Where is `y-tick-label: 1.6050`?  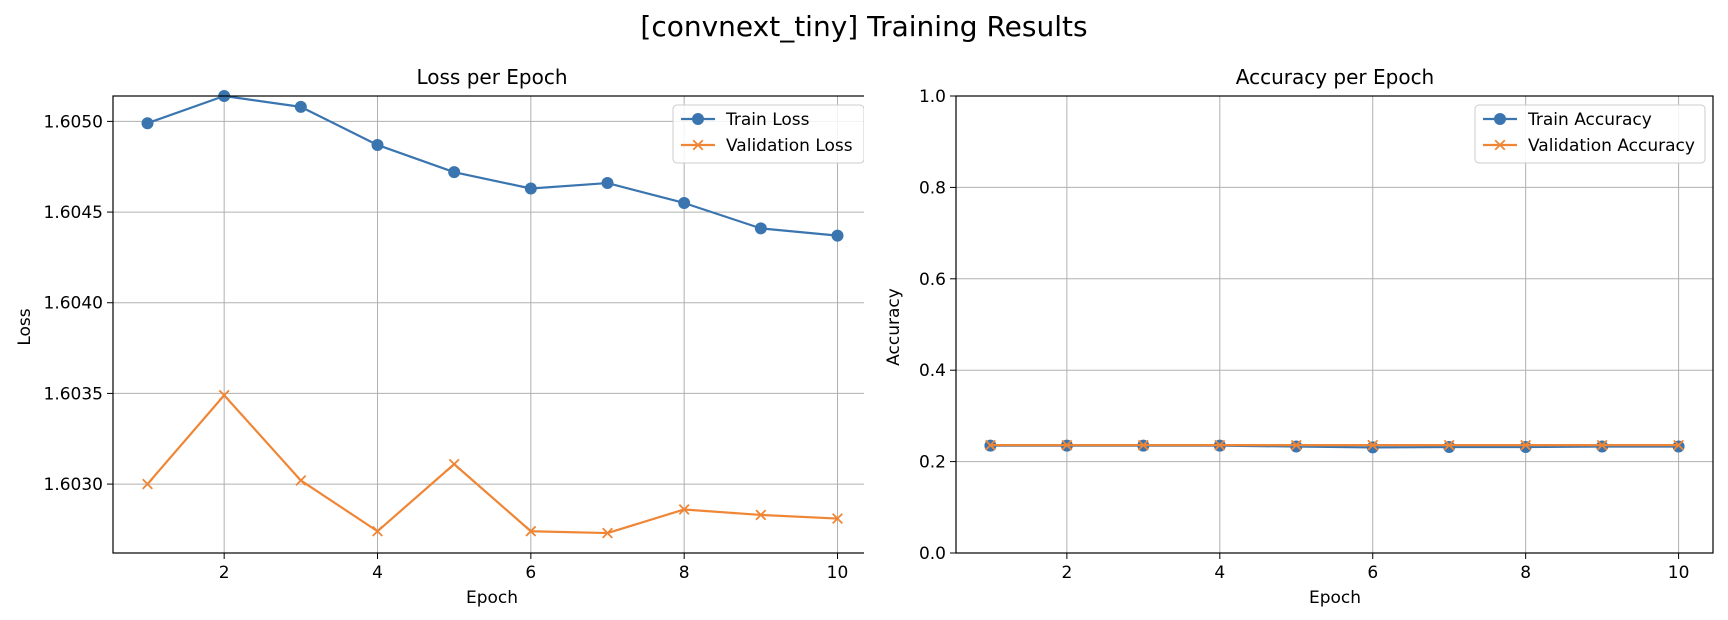 y-tick-label: 1.6050 is located at coordinates (73, 122).